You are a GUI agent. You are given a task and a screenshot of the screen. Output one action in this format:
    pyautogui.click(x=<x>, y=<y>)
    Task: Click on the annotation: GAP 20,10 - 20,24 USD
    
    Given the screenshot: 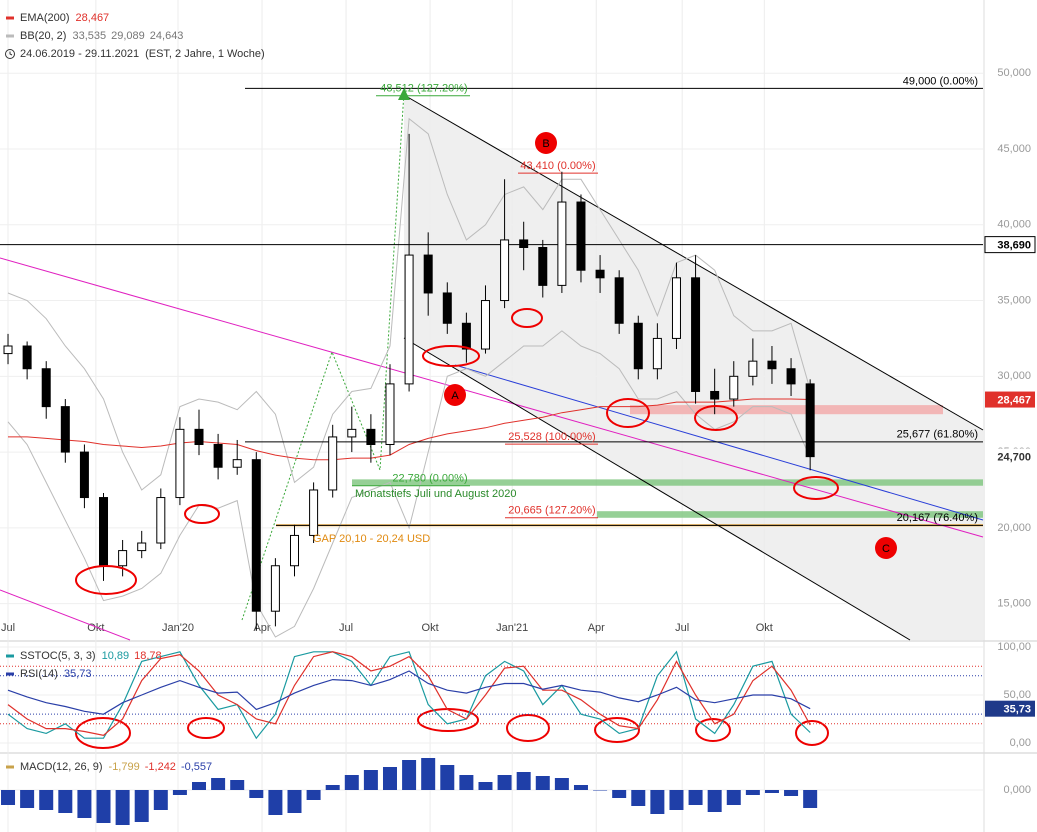 What is the action you would take?
    pyautogui.click(x=371, y=539)
    